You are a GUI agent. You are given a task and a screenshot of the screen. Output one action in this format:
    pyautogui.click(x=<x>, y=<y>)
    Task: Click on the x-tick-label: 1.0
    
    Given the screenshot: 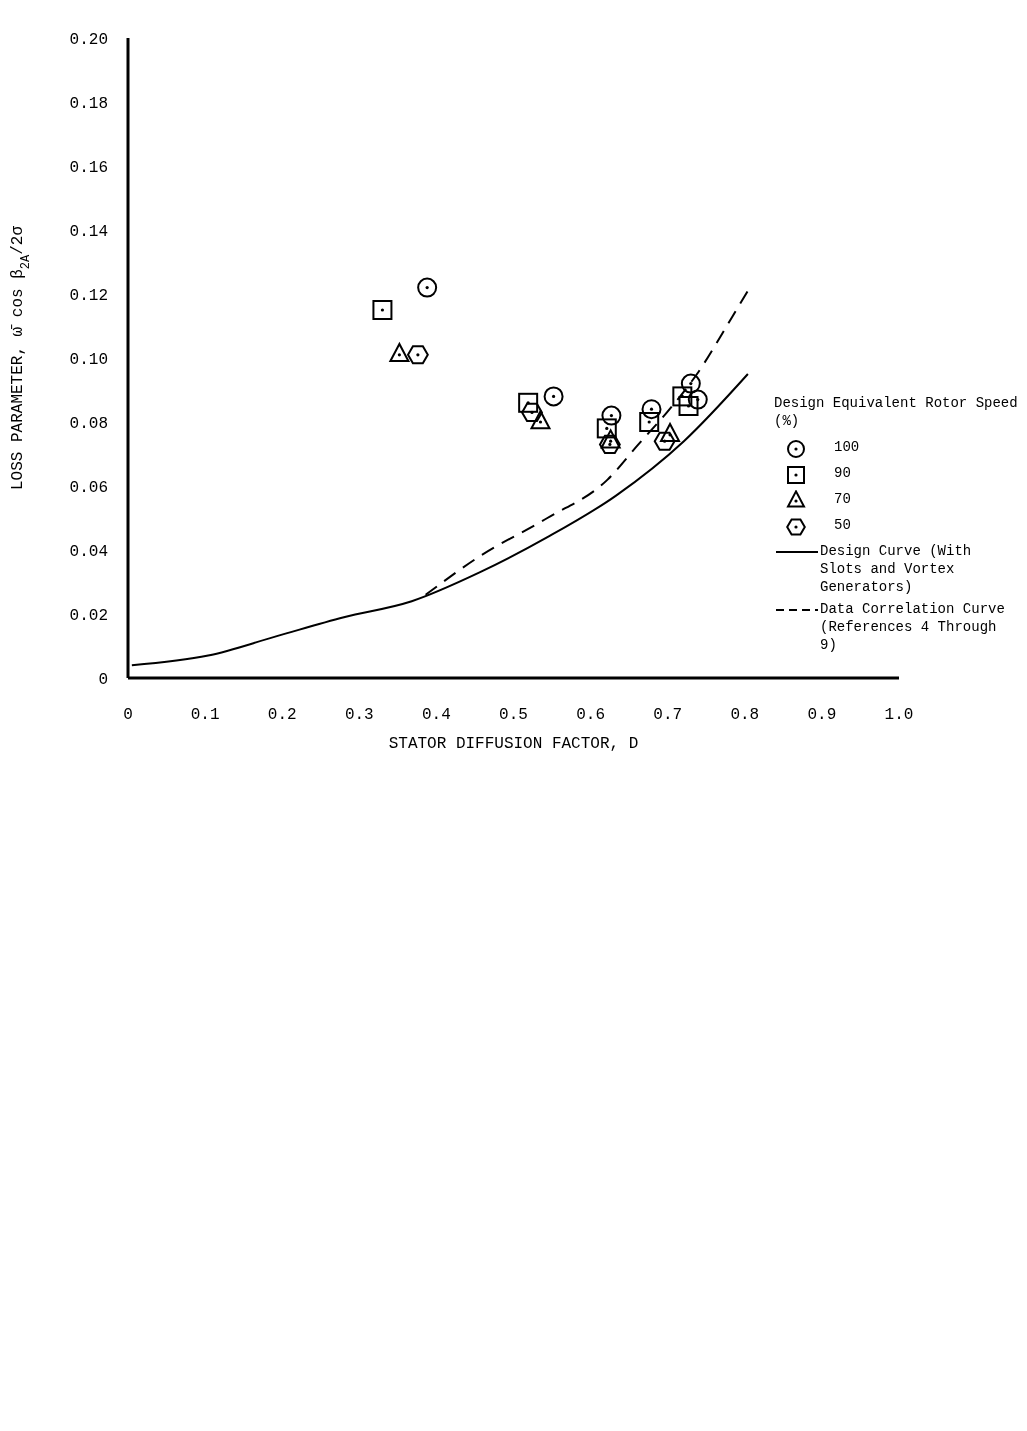 What is the action you would take?
    pyautogui.click(x=899, y=715)
    